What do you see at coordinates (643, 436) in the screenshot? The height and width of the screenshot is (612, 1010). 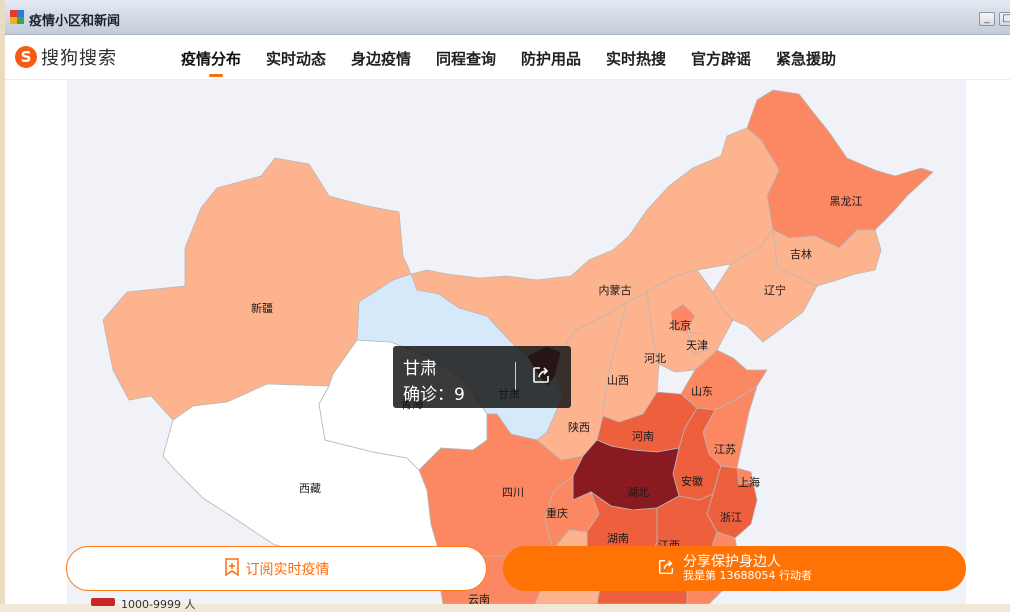 I see `label-henan: 河南` at bounding box center [643, 436].